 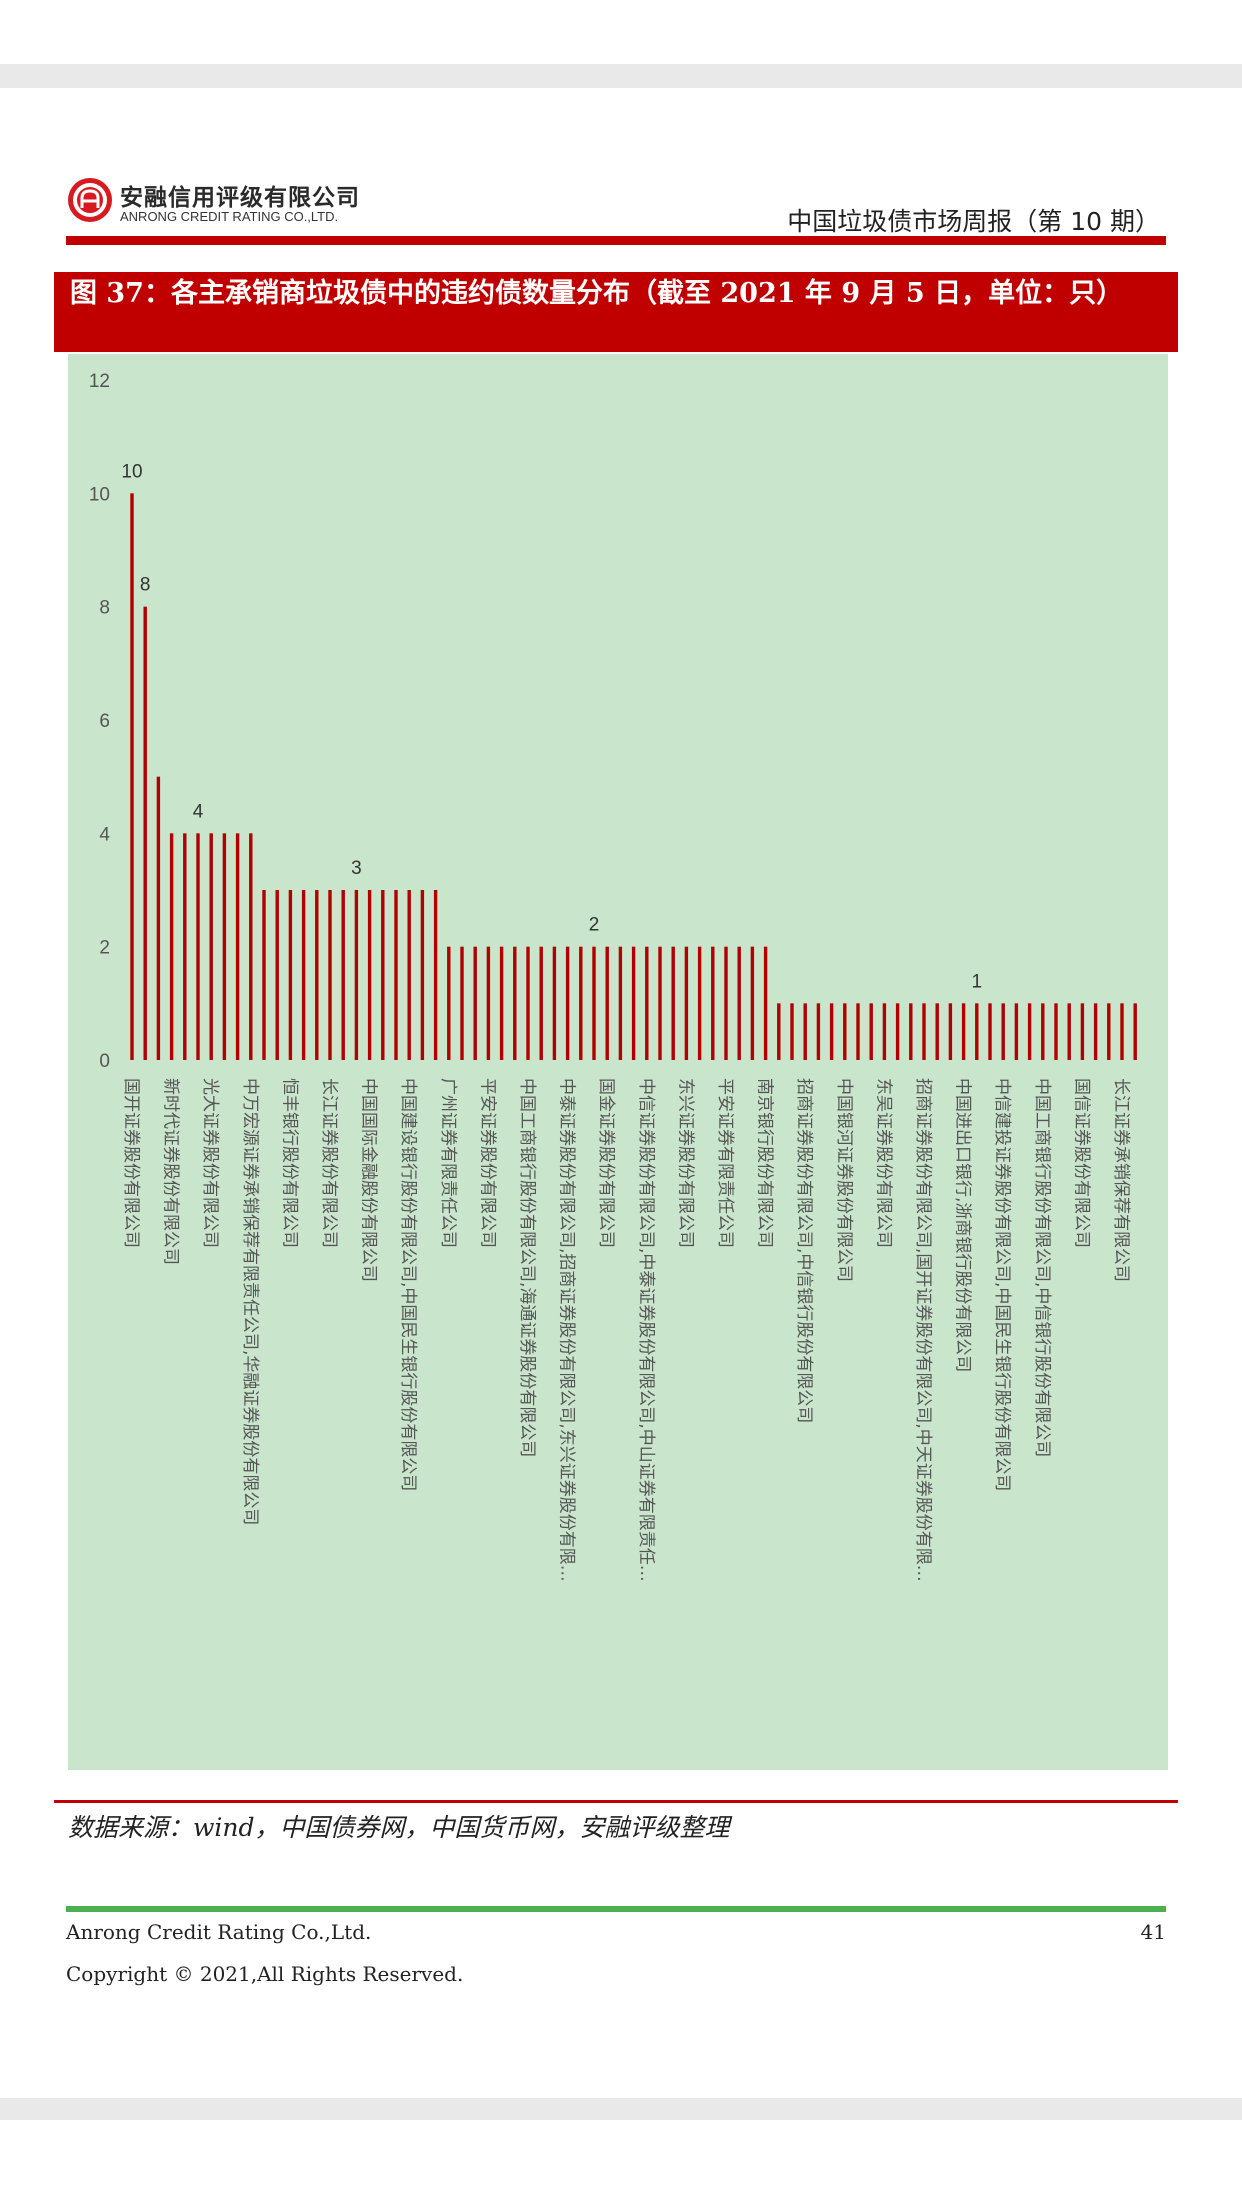 I want to click on source-rule, so click(x=616, y=1801).